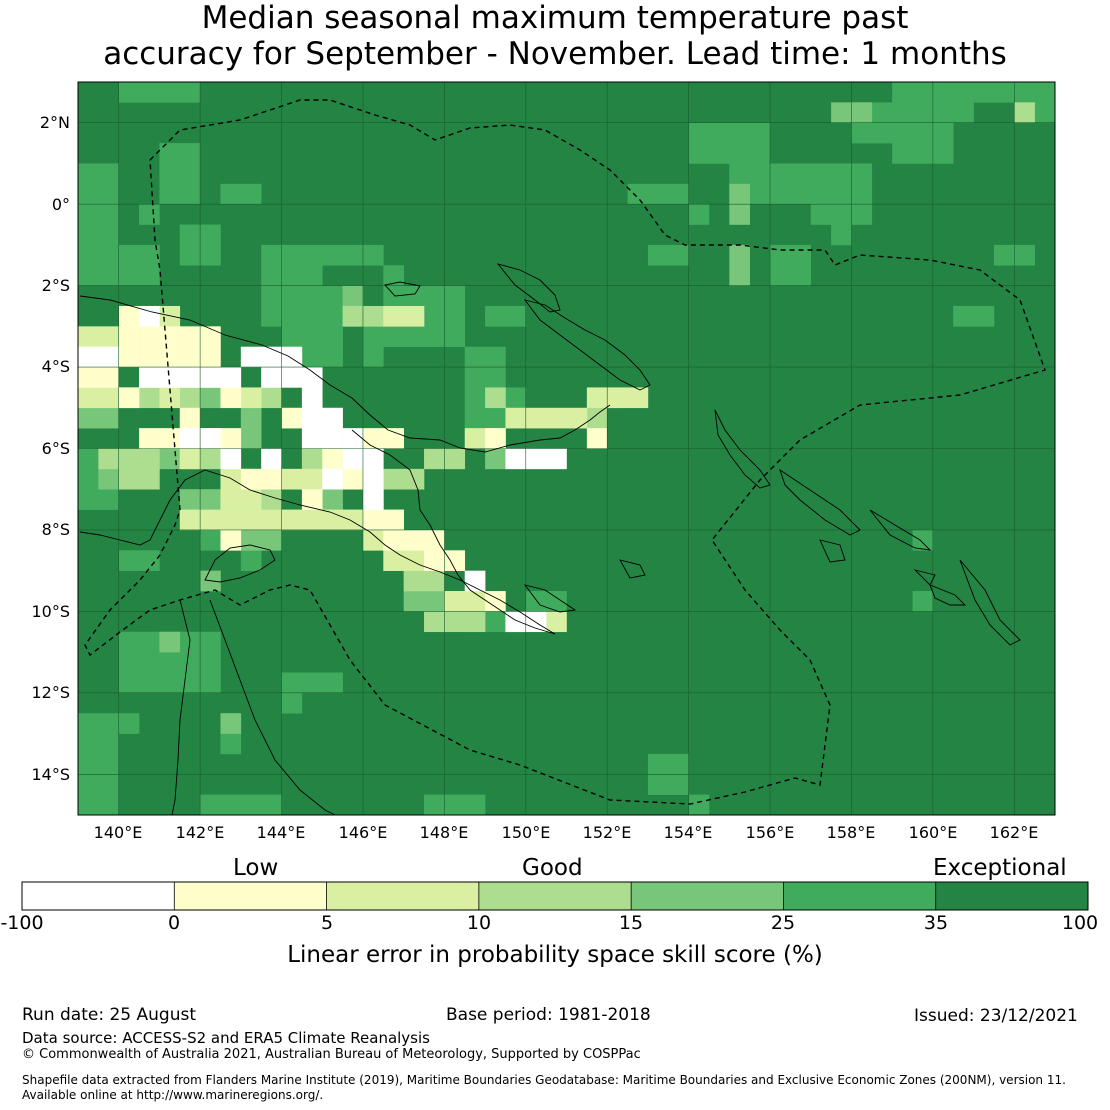 This screenshot has height=1110, width=1110. I want to click on lat-label: 2°N, so click(54, 122).